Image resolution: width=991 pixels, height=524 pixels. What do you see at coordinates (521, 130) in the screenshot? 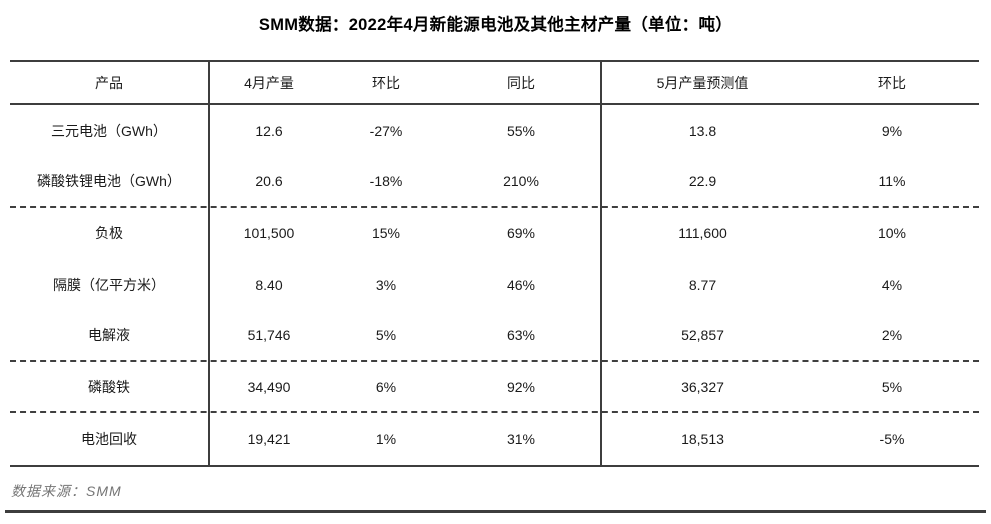
I see `cell-yoy: 55%` at bounding box center [521, 130].